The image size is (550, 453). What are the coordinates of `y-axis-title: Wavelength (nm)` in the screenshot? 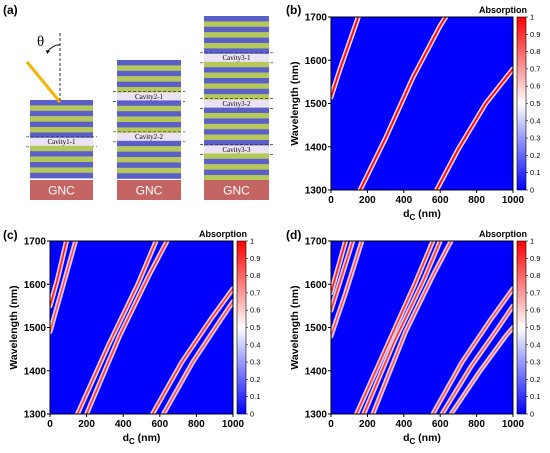 It's located at (14, 327).